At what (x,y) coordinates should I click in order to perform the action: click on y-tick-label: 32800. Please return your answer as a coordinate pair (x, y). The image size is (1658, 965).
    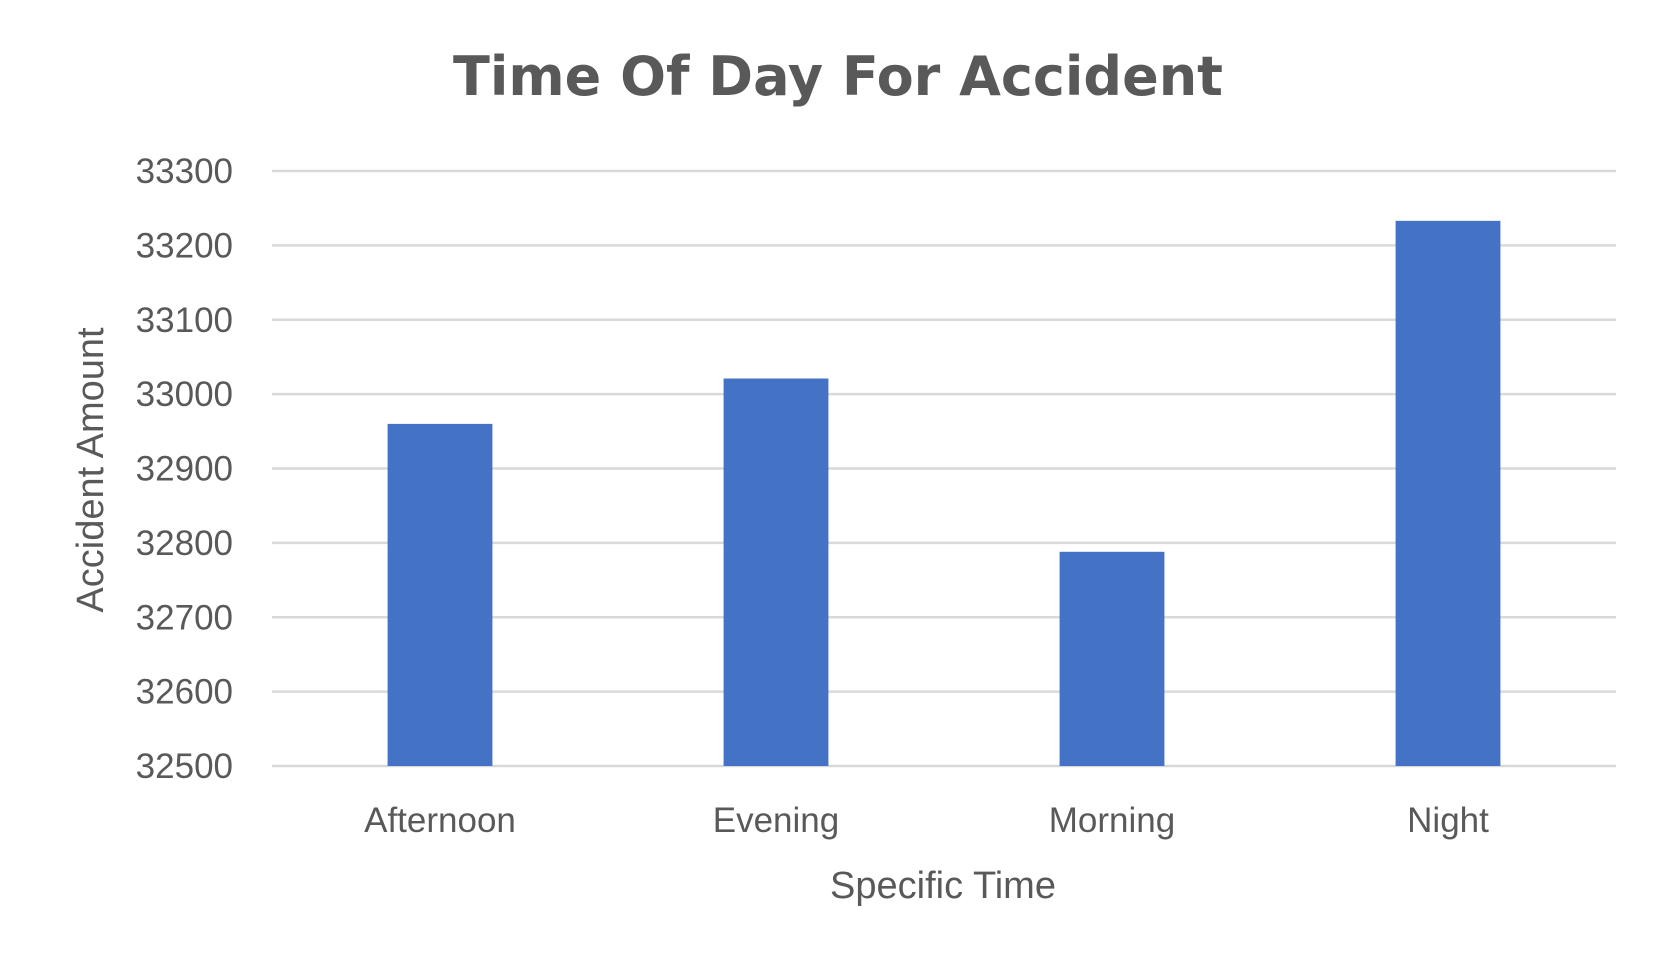
    Looking at the image, I should click on (184, 543).